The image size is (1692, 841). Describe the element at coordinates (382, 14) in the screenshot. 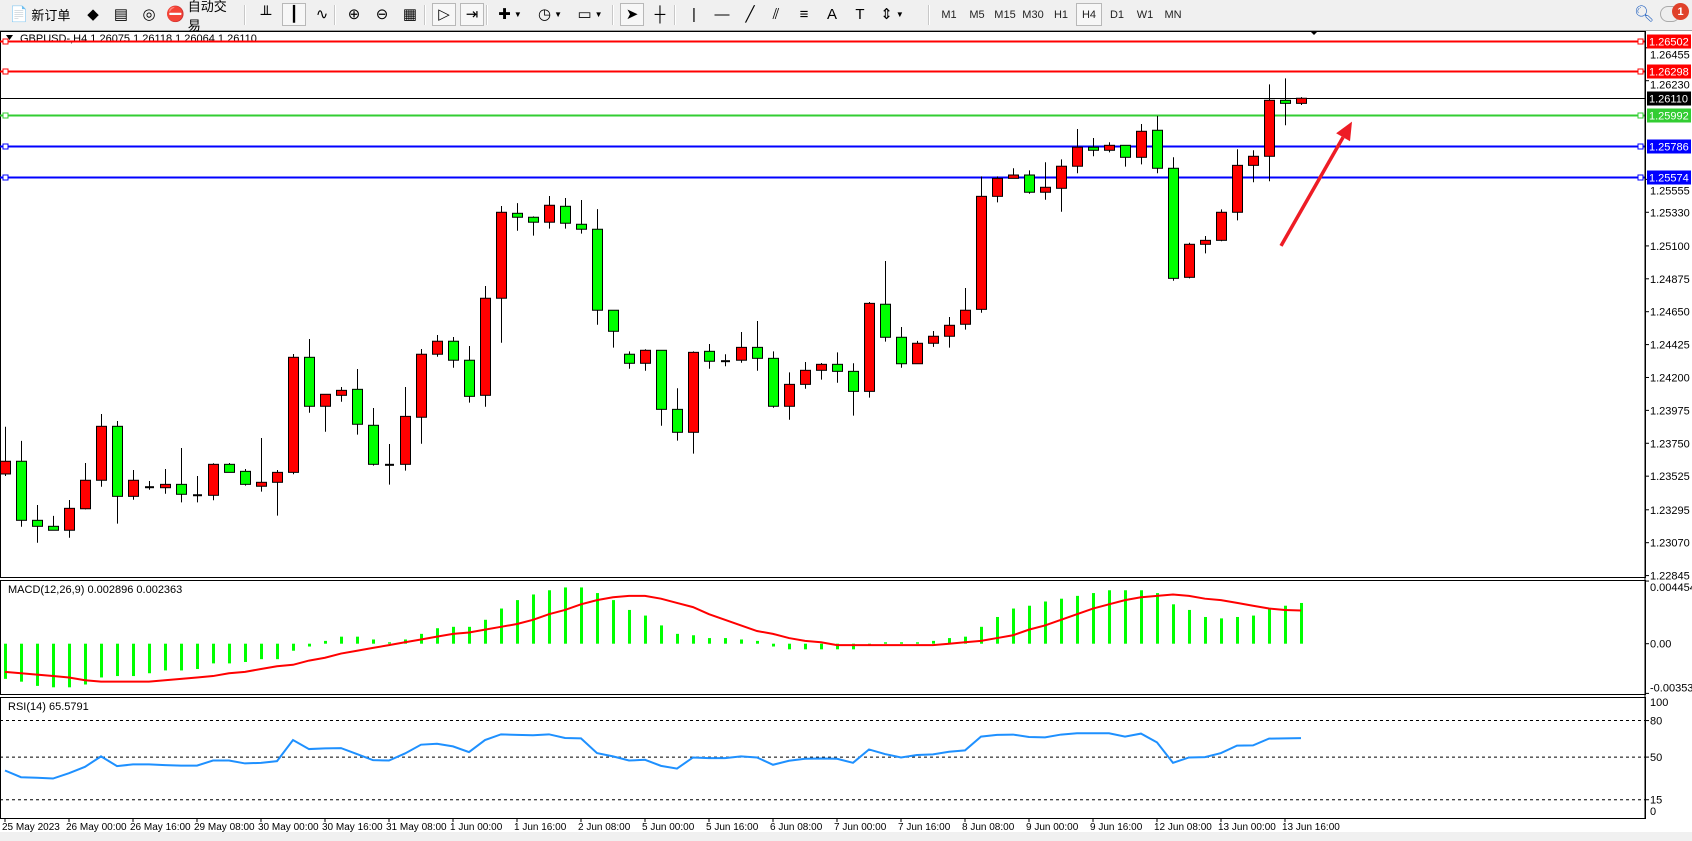

I see `zoom-out-button: ⊖` at that location.